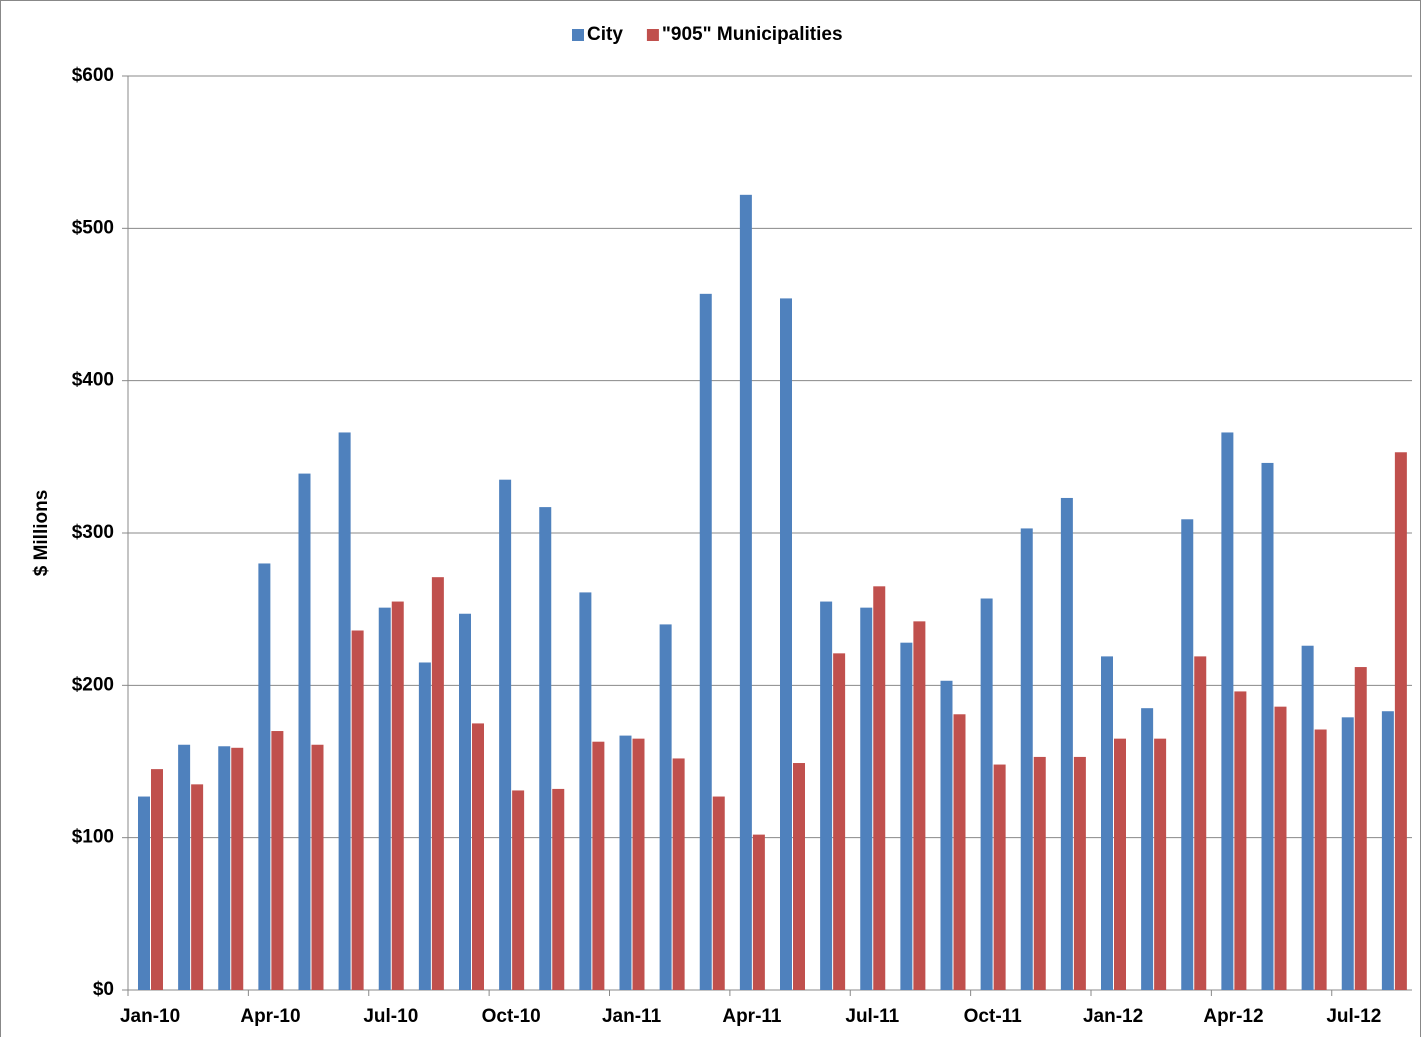  I want to click on y-tick-label: $0, so click(103, 989).